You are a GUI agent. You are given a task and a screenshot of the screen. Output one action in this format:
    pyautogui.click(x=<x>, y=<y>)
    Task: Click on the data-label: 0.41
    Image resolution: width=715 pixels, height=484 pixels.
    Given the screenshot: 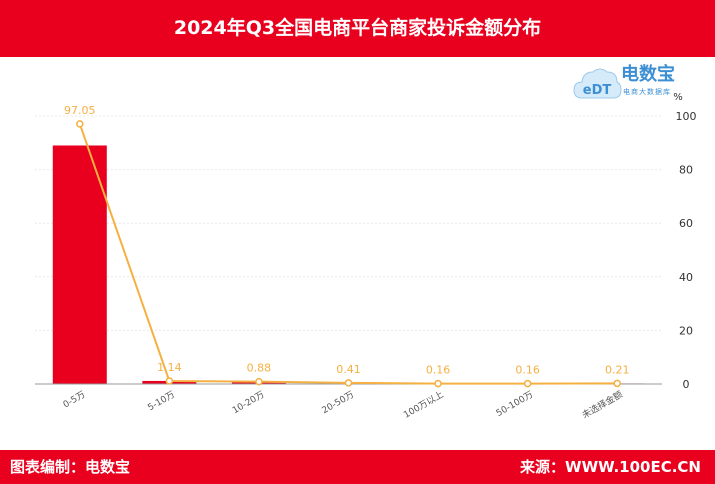 What is the action you would take?
    pyautogui.click(x=348, y=369)
    